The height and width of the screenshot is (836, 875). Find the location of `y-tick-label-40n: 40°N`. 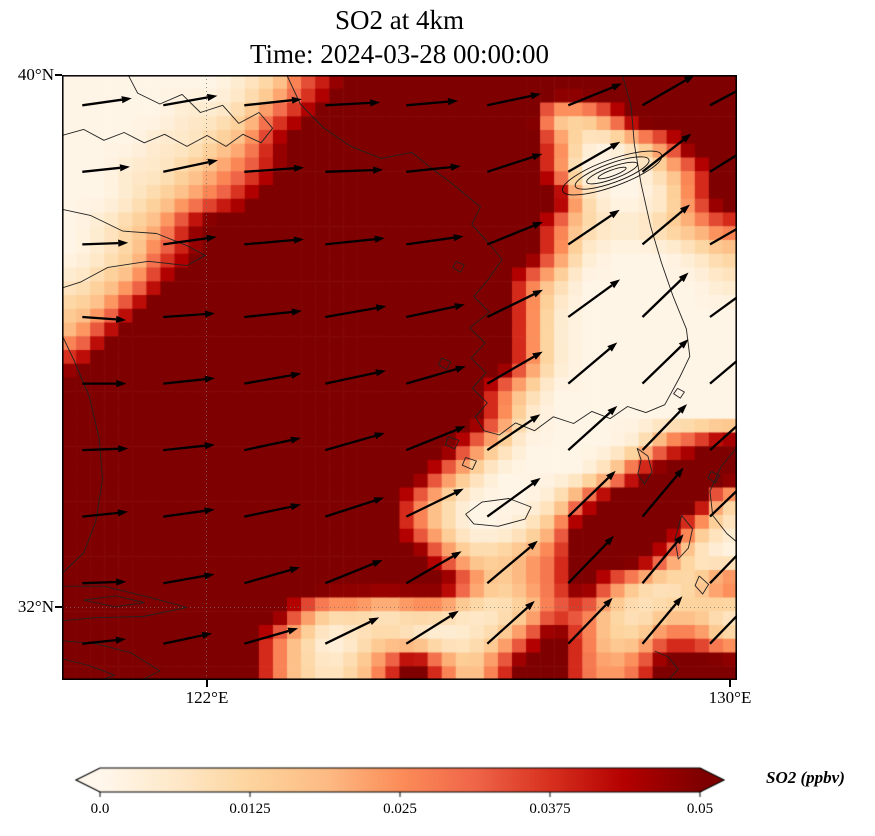

y-tick-label-40n: 40°N is located at coordinates (35, 74).